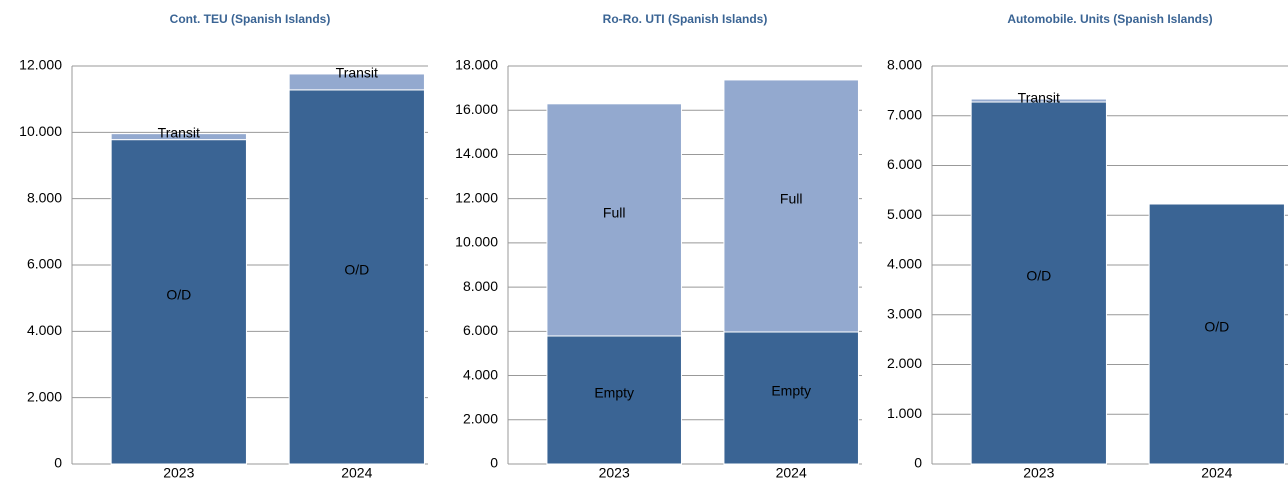 This screenshot has width=1288, height=481. What do you see at coordinates (1109, 19) in the screenshot?
I see `chart-title: Automobile. Units (Spanish Islands)` at bounding box center [1109, 19].